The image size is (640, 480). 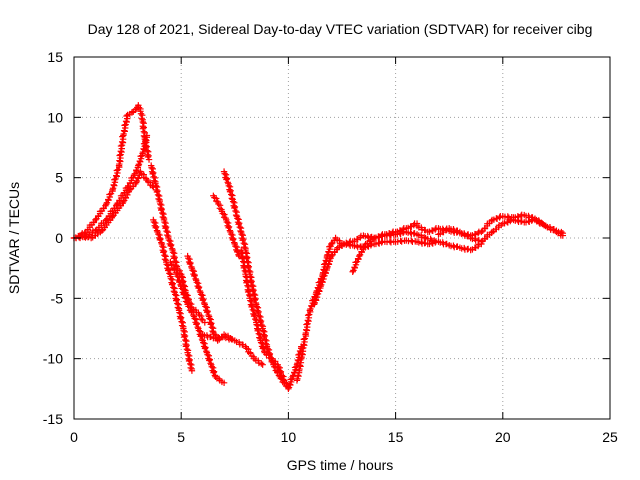 What do you see at coordinates (55, 117) in the screenshot?
I see `y-tick-label: 10` at bounding box center [55, 117].